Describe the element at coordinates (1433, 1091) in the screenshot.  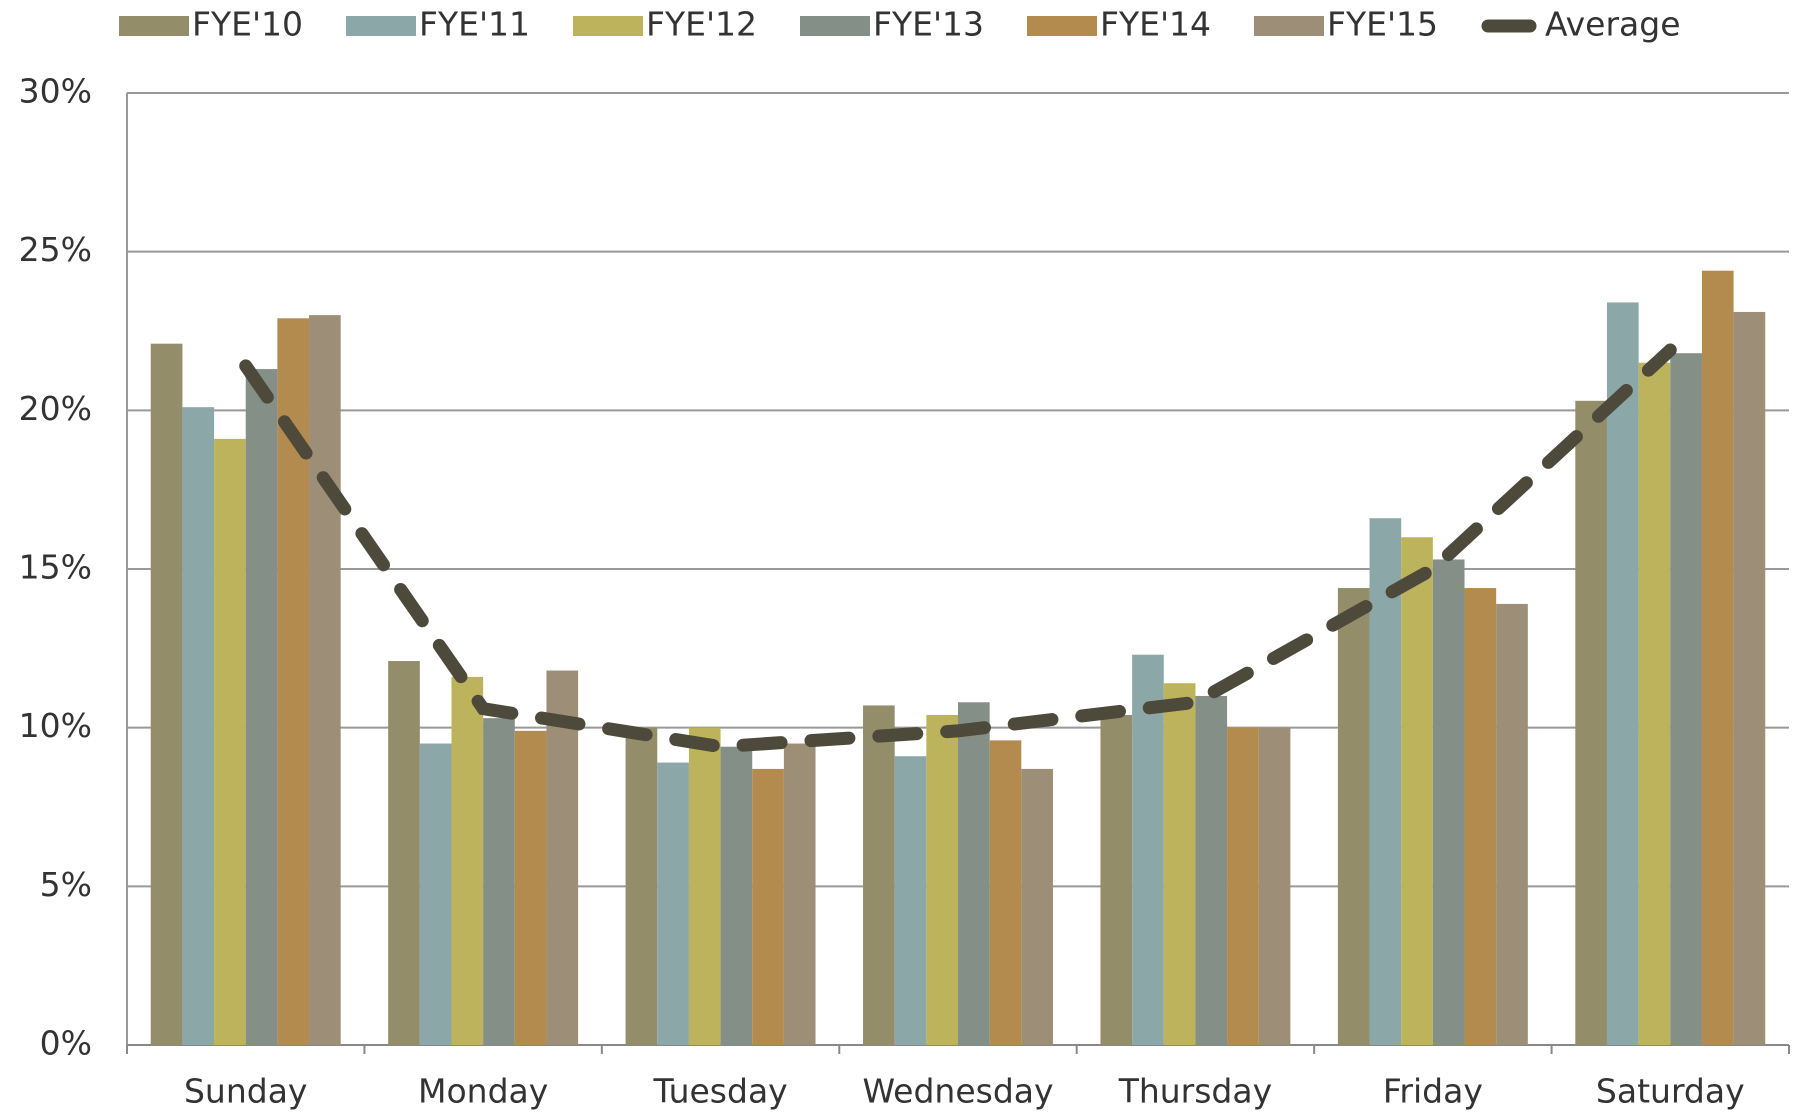
I see `x-tick-label: Friday` at that location.